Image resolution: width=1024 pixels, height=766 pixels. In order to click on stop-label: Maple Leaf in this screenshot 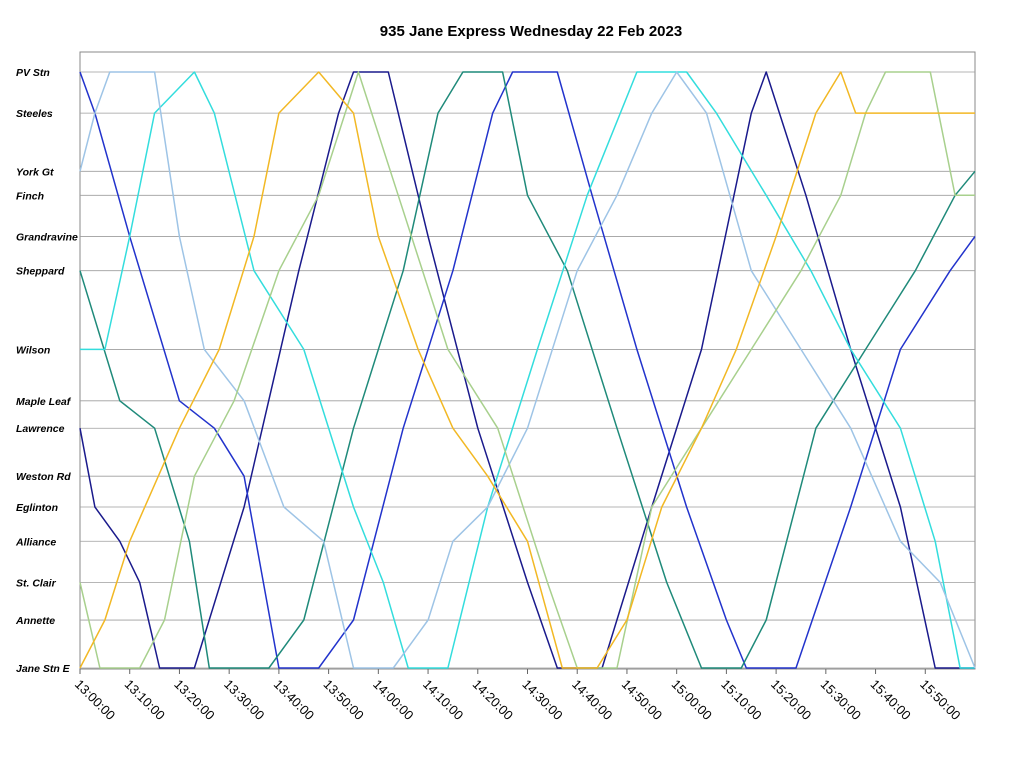, I will do `click(44, 402)`.